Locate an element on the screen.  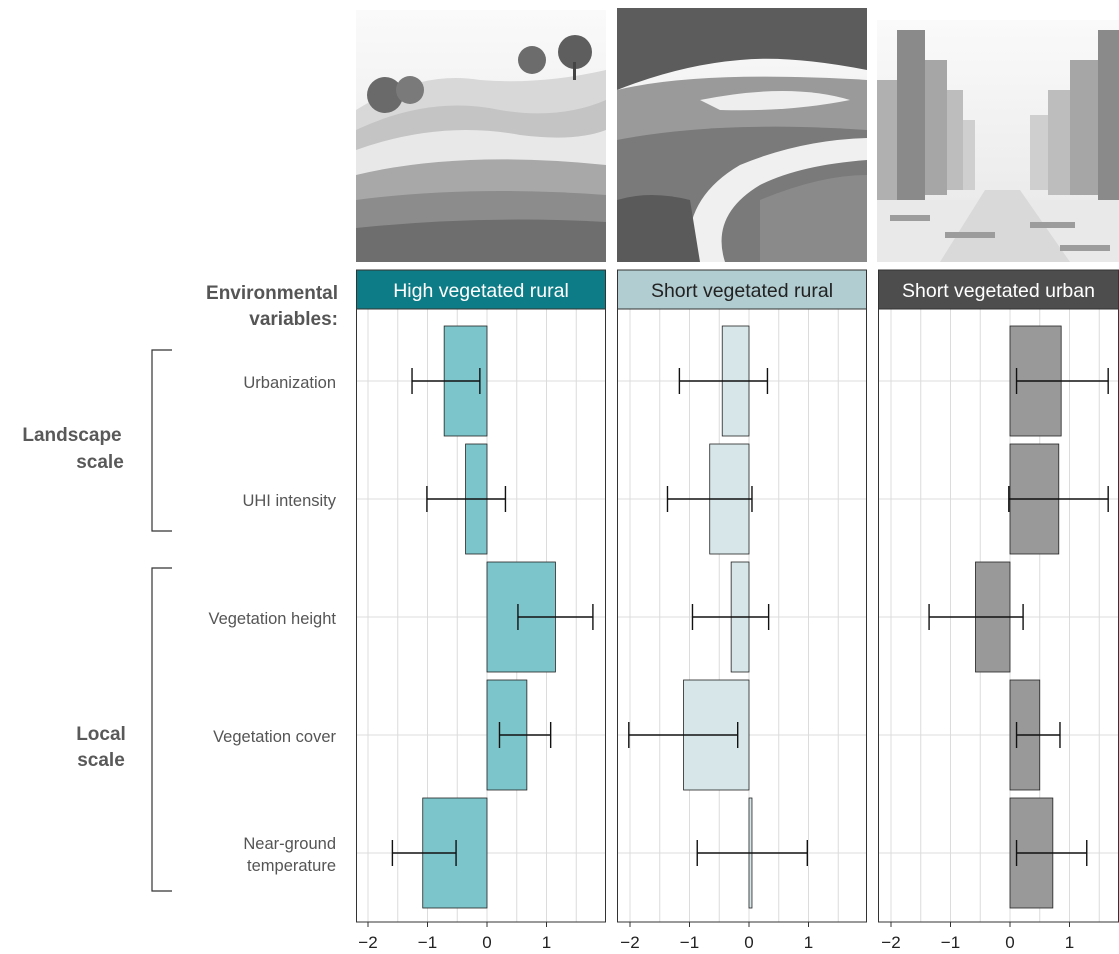
category-label: Urbanization is located at coordinates (289, 383).